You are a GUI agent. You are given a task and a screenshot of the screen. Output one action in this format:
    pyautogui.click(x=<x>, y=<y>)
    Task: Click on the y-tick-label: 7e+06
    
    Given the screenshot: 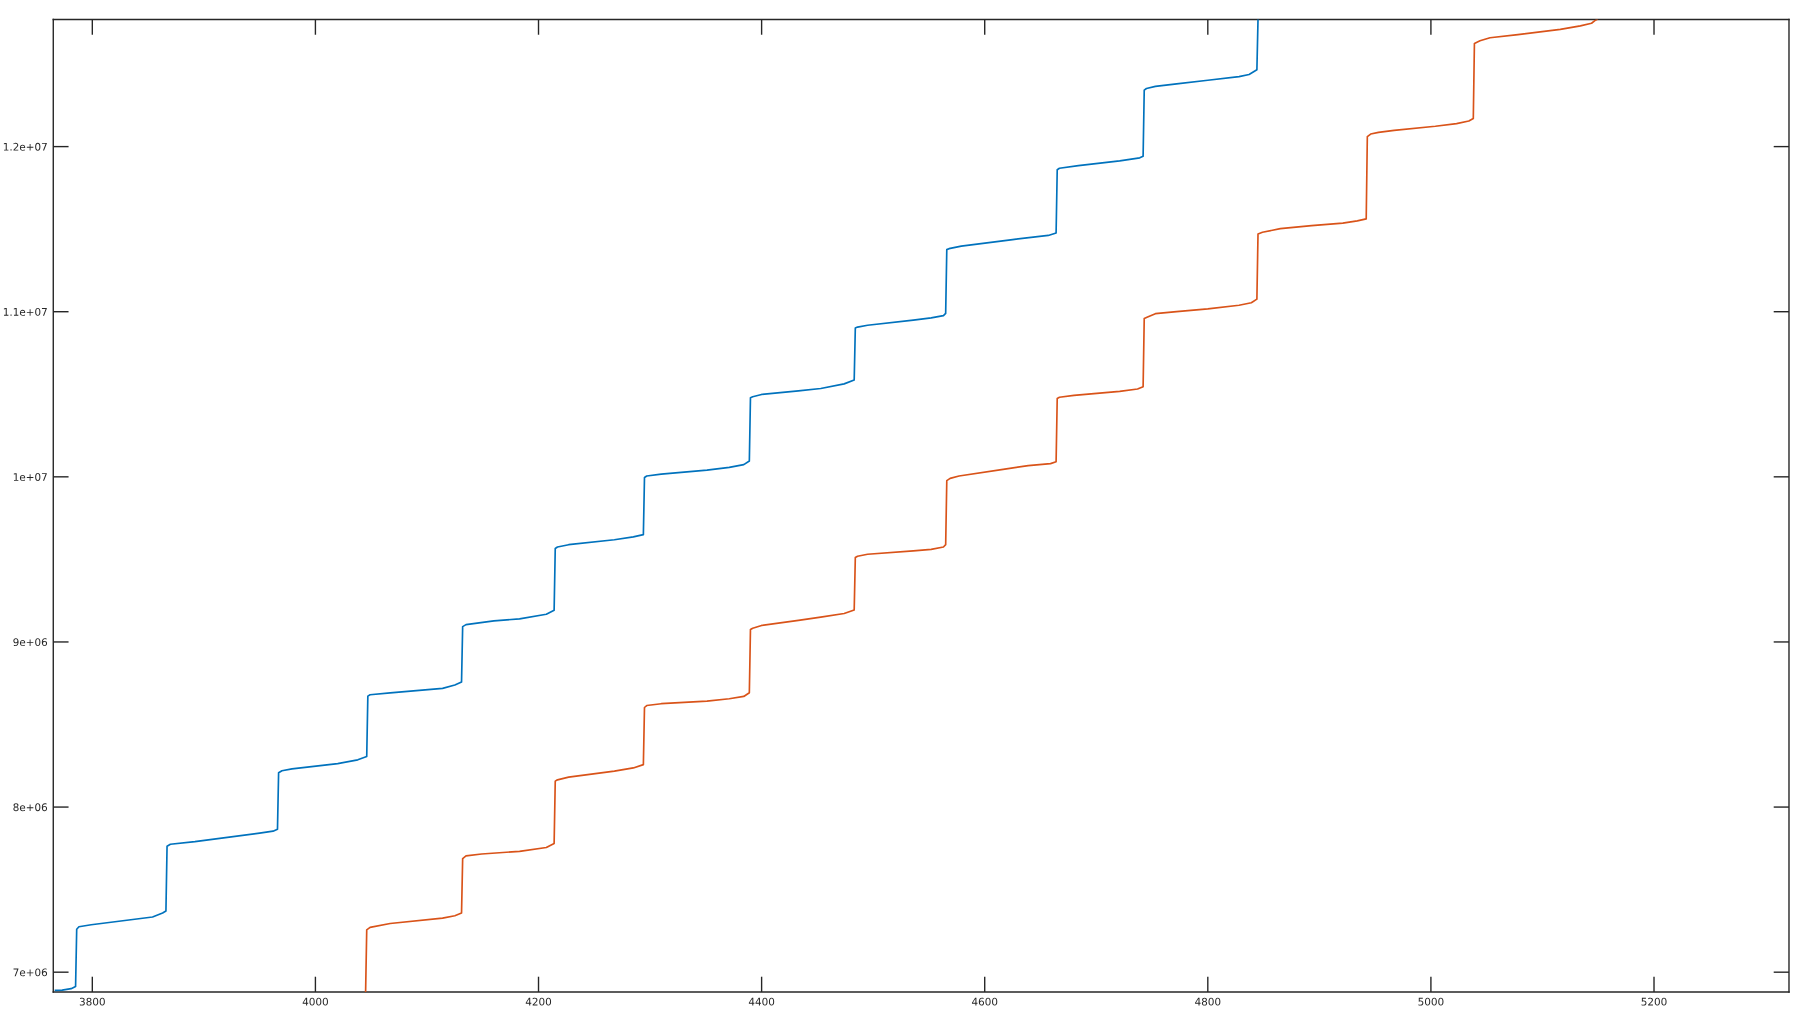 What is the action you would take?
    pyautogui.click(x=30, y=972)
    